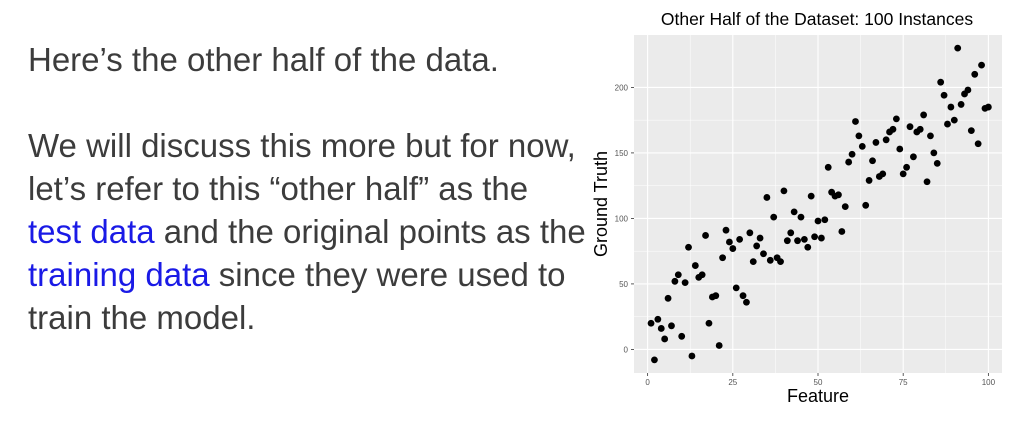 Image resolution: width=1023 pixels, height=441 pixels. I want to click on x-tick-label: 100, so click(989, 382).